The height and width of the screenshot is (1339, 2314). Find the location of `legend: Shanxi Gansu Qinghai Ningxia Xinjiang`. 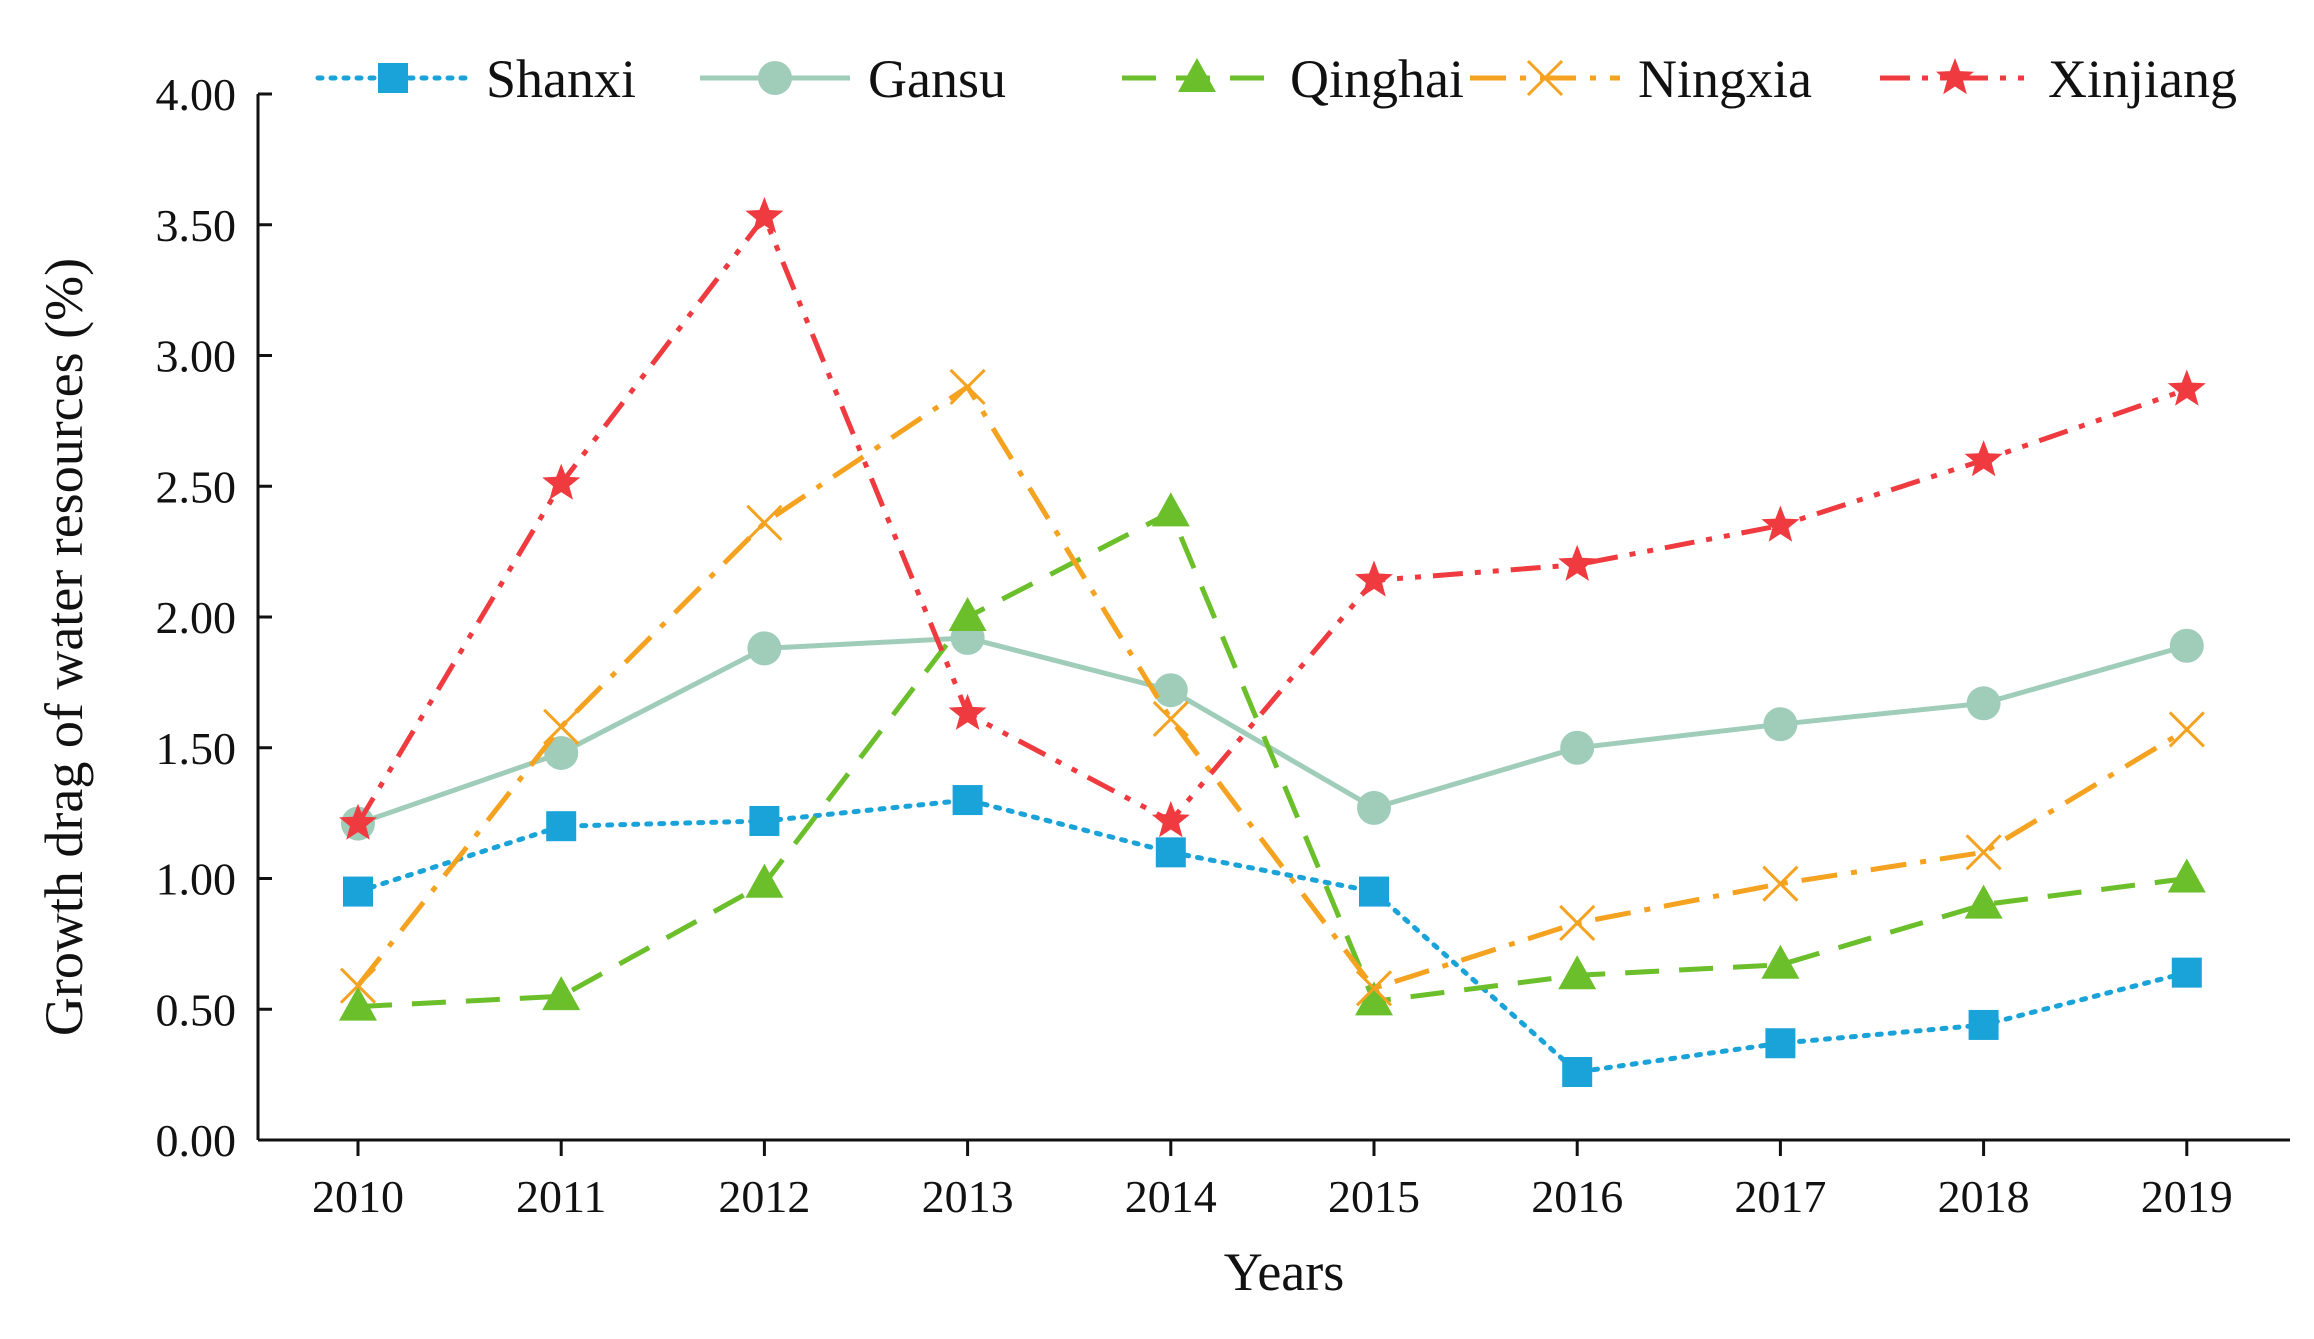

legend: Shanxi Gansu Qinghai Ningxia Xinjiang is located at coordinates (1276, 79).